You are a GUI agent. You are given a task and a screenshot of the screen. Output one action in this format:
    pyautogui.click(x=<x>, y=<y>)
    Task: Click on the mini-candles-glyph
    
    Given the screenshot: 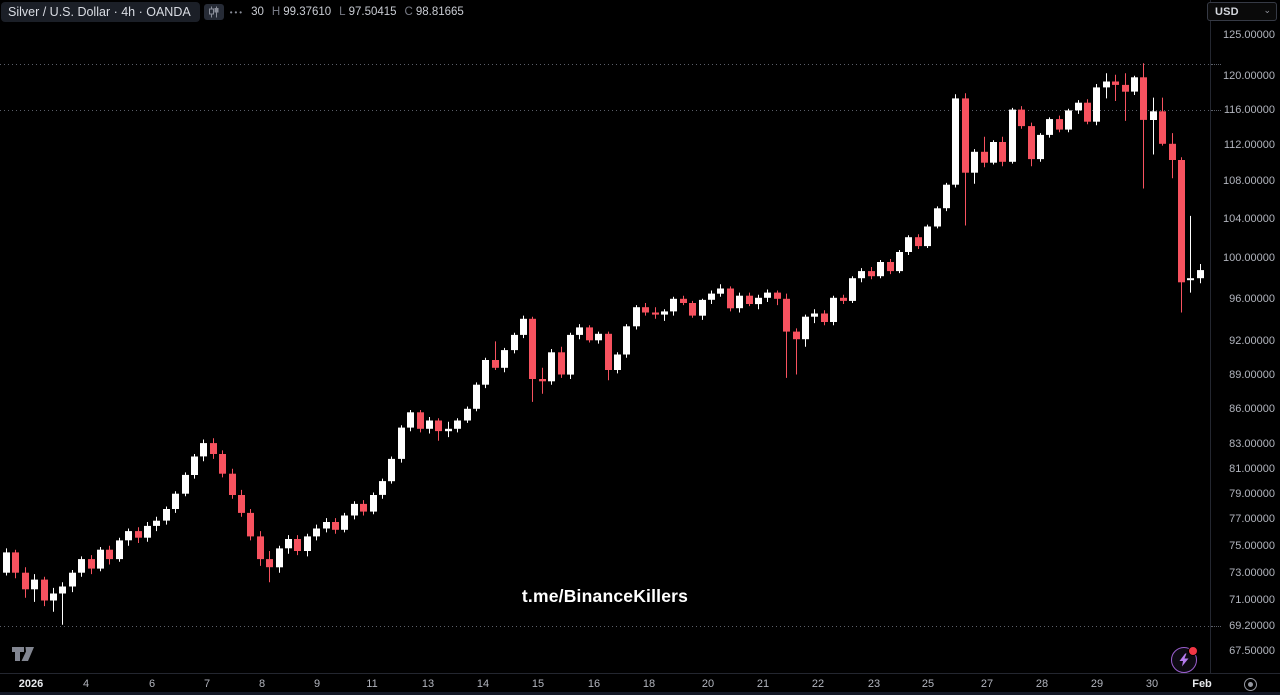 What is the action you would take?
    pyautogui.click(x=213, y=11)
    